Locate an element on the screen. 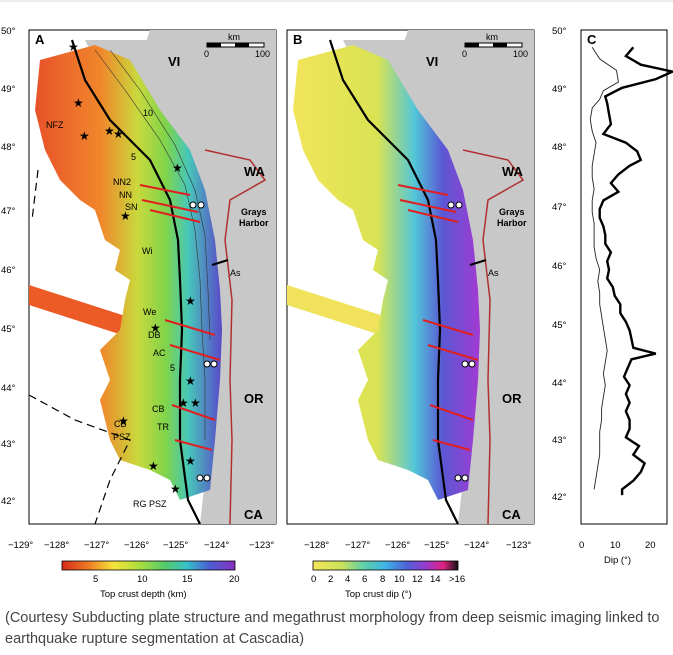  svg-text: 8 is located at coordinates (382, 579).